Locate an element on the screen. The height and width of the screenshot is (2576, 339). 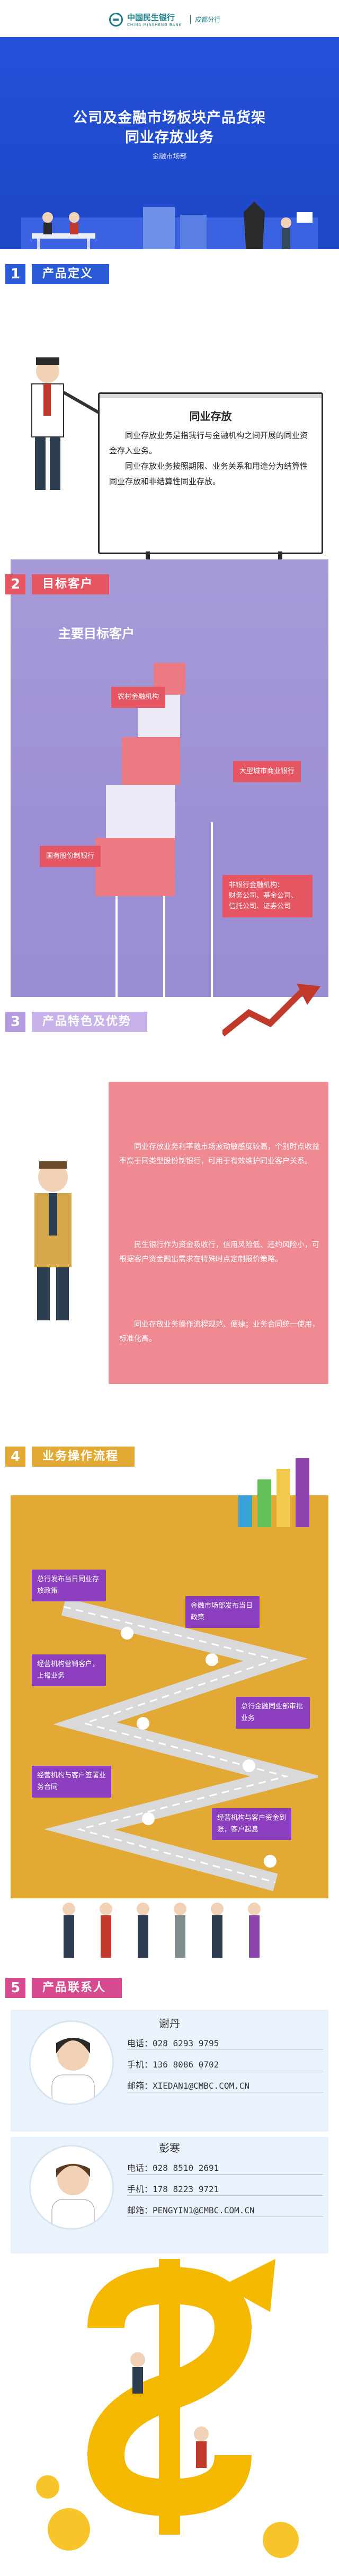
department-label: 金融市场部 is located at coordinates (169, 157).